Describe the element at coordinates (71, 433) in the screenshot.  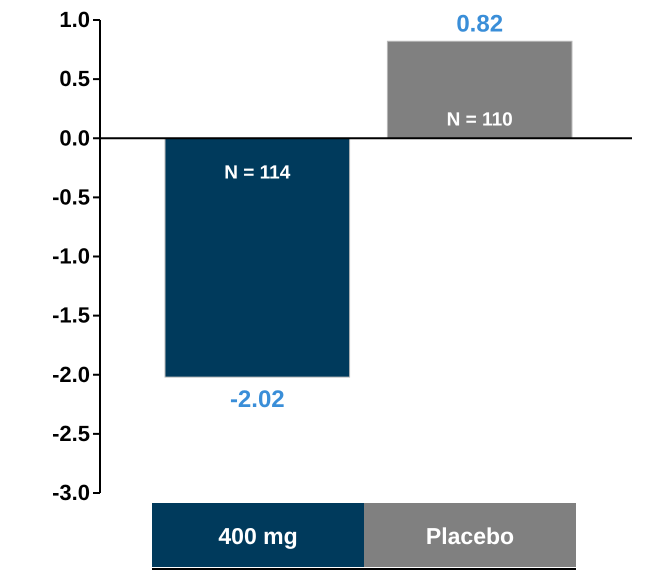
I see `y-tick-label: -2.5` at that location.